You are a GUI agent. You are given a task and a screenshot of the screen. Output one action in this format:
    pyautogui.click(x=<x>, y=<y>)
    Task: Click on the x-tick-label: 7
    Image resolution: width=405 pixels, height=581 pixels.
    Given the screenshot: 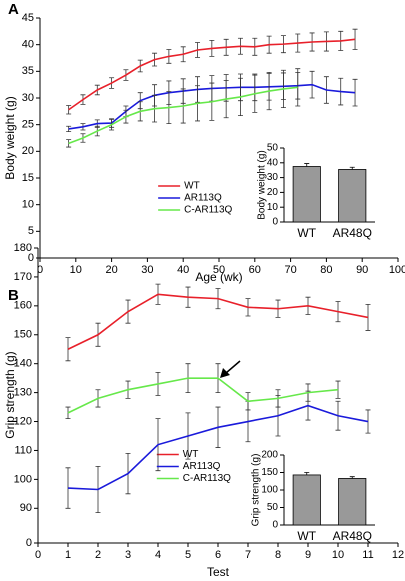 What is the action you would take?
    pyautogui.click(x=248, y=555)
    